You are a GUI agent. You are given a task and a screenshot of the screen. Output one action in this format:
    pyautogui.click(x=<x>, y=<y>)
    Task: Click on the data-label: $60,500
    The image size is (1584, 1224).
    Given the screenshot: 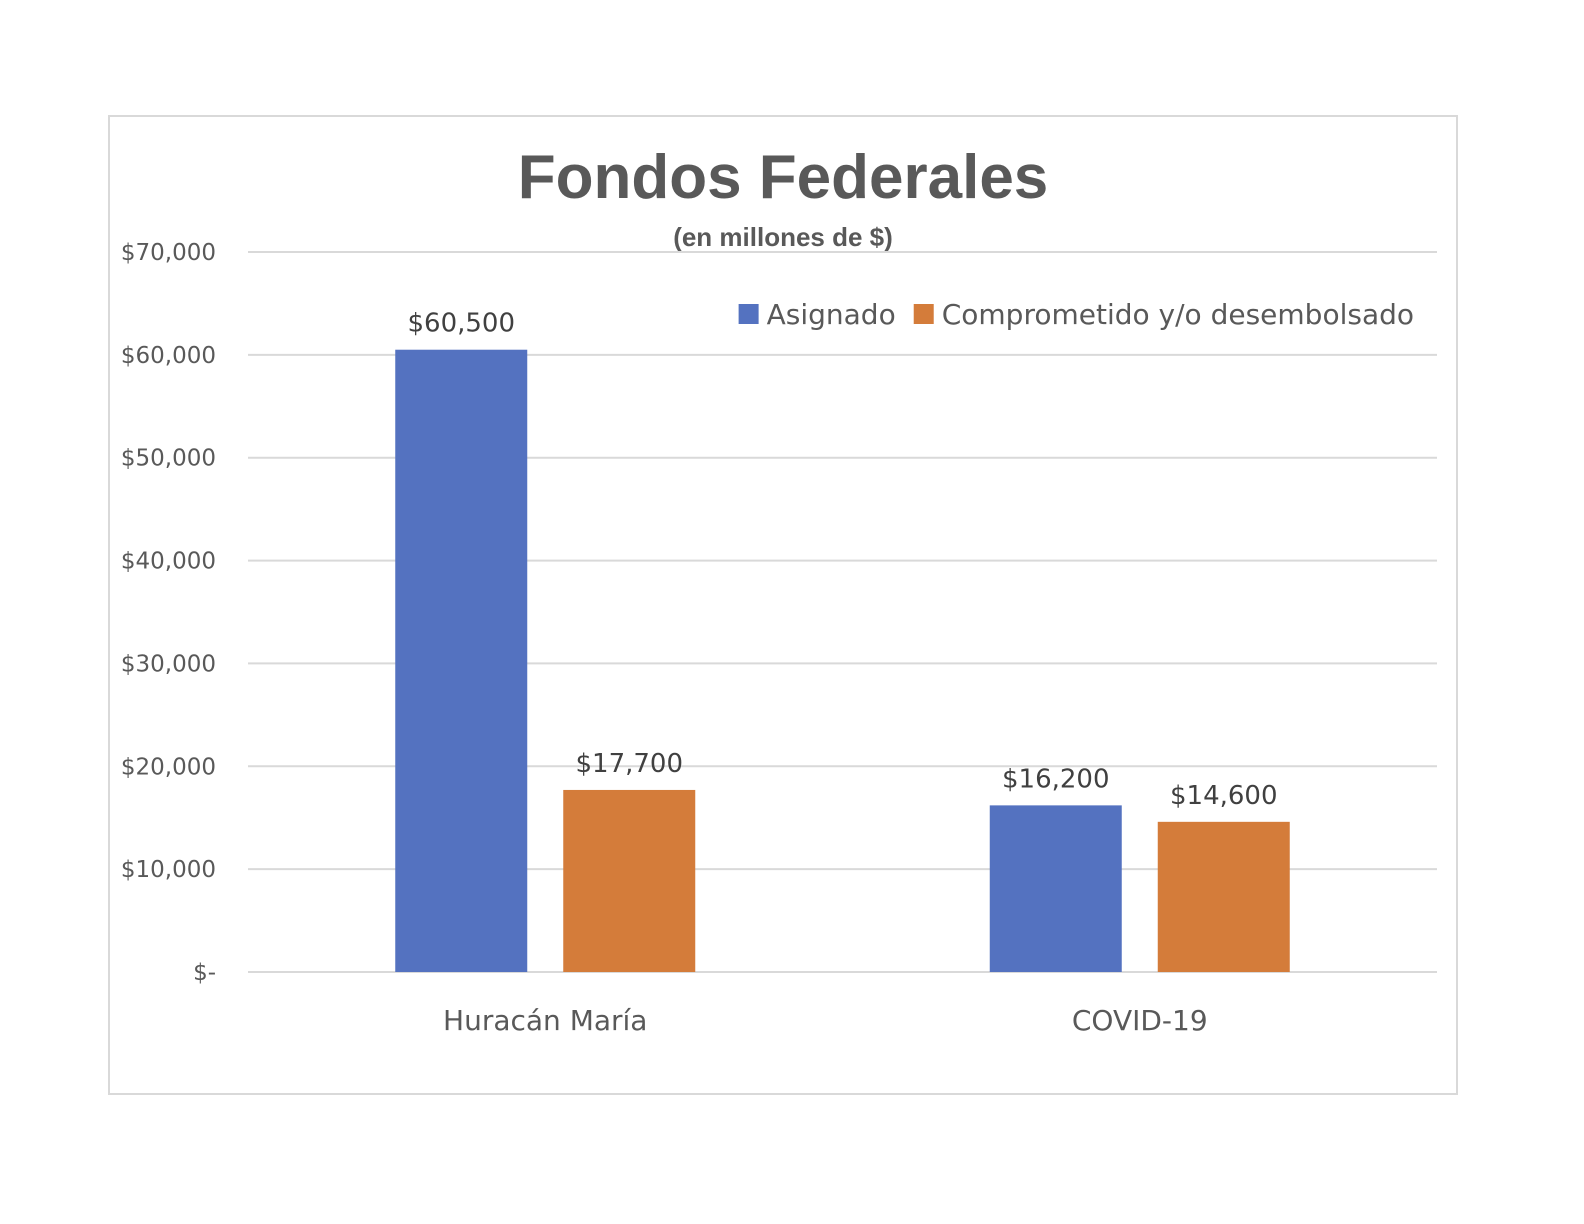 What is the action you would take?
    pyautogui.click(x=461, y=324)
    